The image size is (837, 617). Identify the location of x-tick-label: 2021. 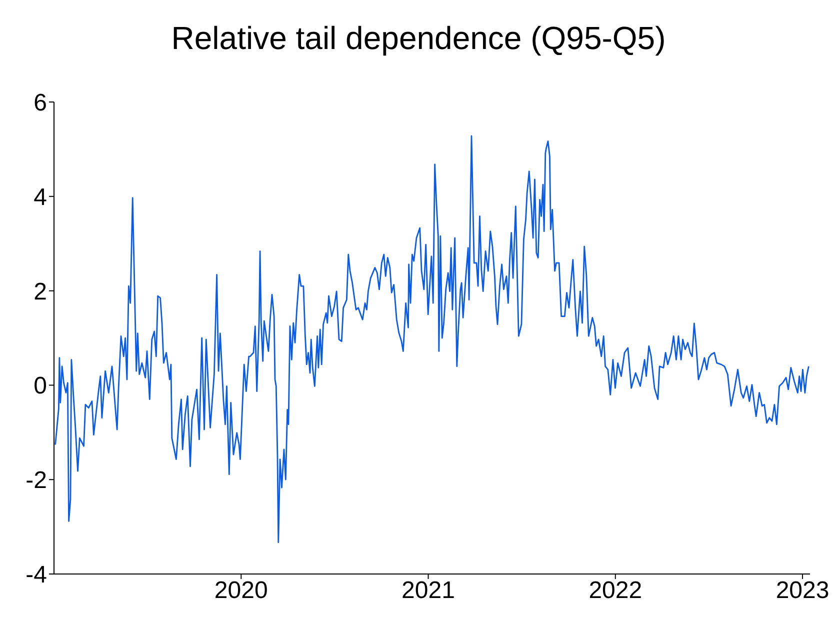
(428, 590).